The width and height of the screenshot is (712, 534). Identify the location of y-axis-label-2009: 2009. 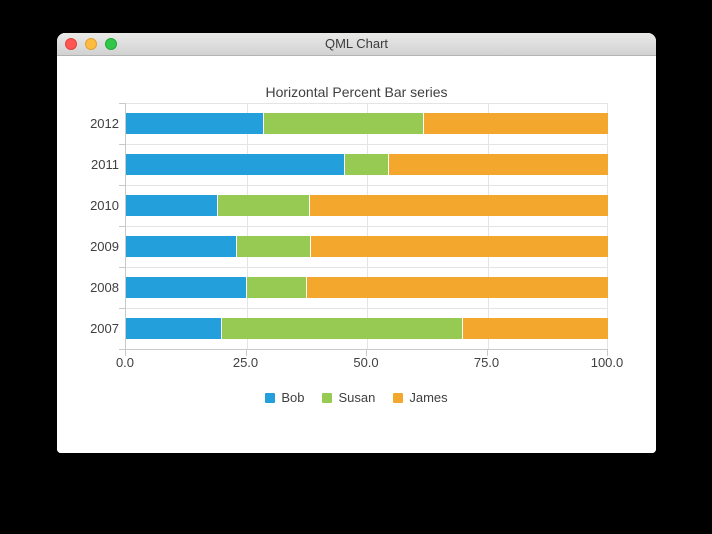
(104, 246).